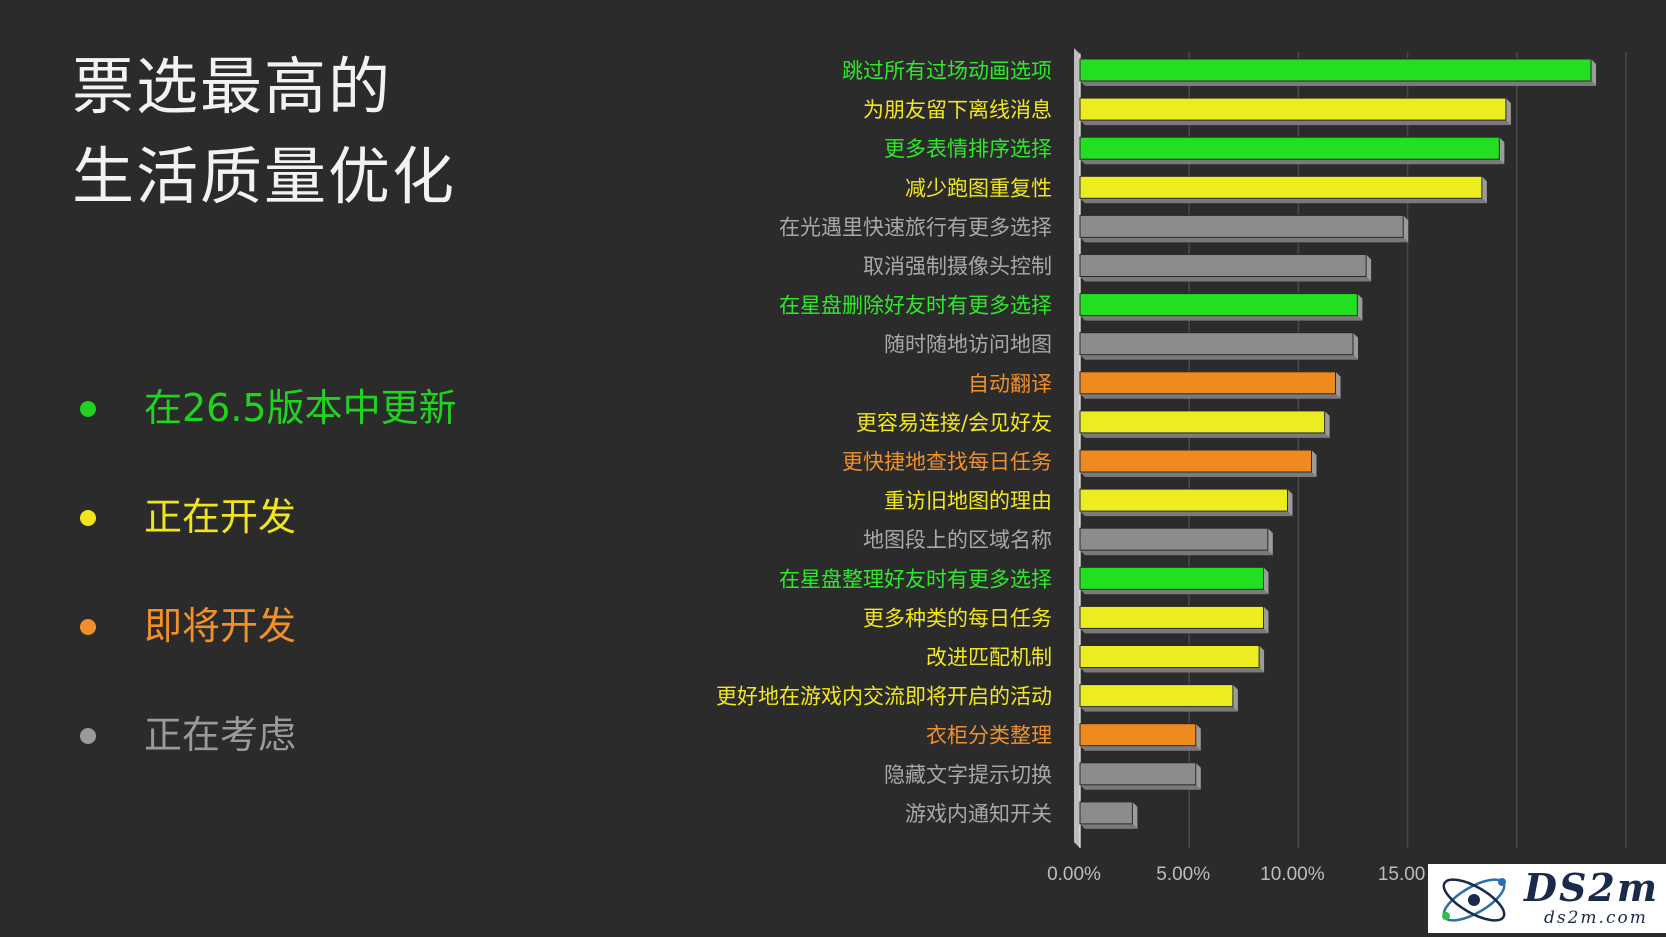 Image resolution: width=1666 pixels, height=937 pixels. What do you see at coordinates (915, 579) in the screenshot?
I see `category-label: 在星盘整理好友时有更多选择` at bounding box center [915, 579].